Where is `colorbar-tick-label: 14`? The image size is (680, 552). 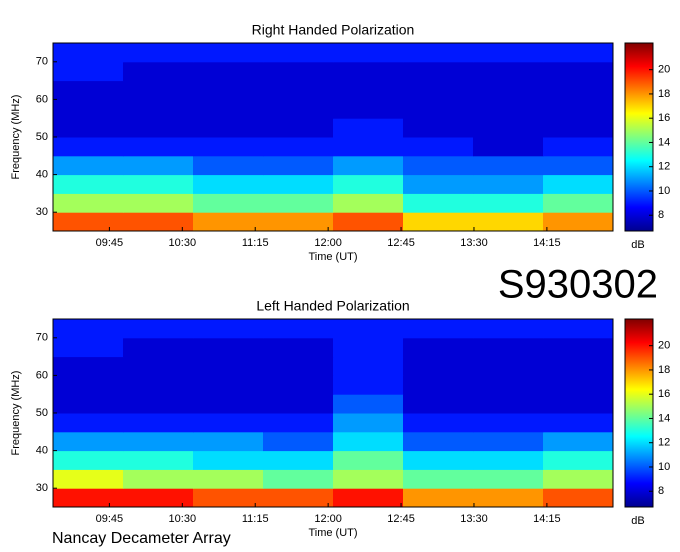
colorbar-tick-label: 14 is located at coordinates (664, 418).